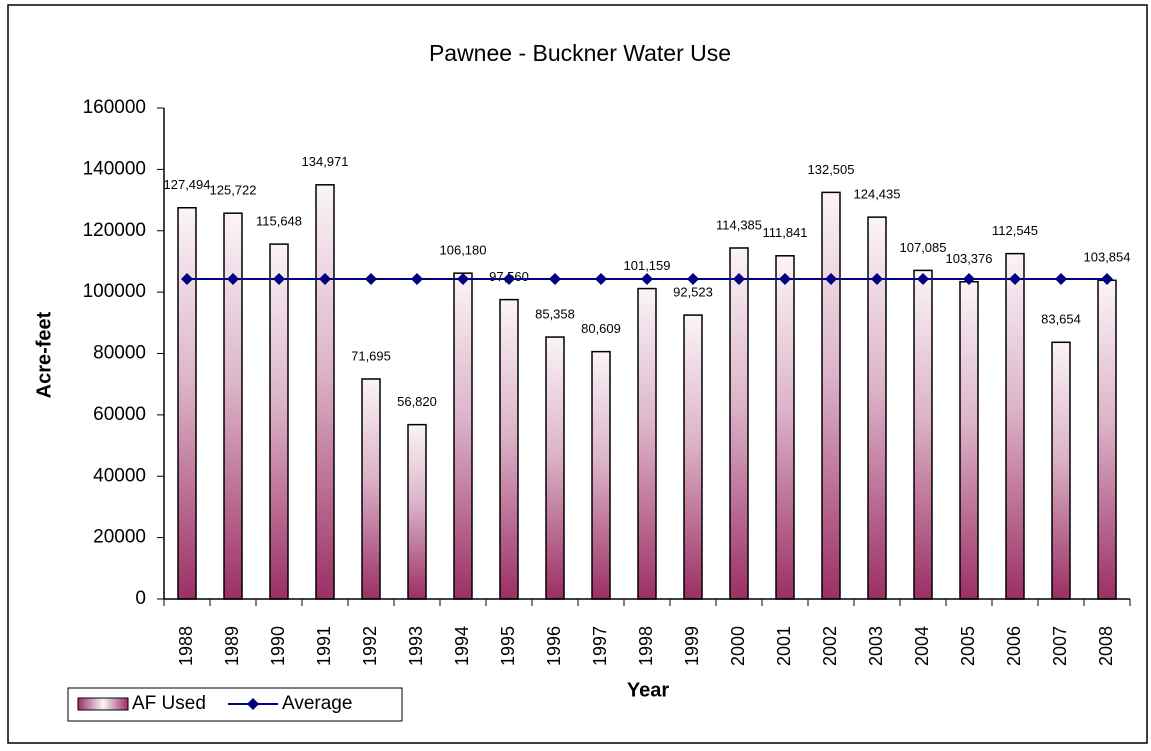 The width and height of the screenshot is (1151, 751). I want to click on x-tick-label: 1995, so click(508, 646).